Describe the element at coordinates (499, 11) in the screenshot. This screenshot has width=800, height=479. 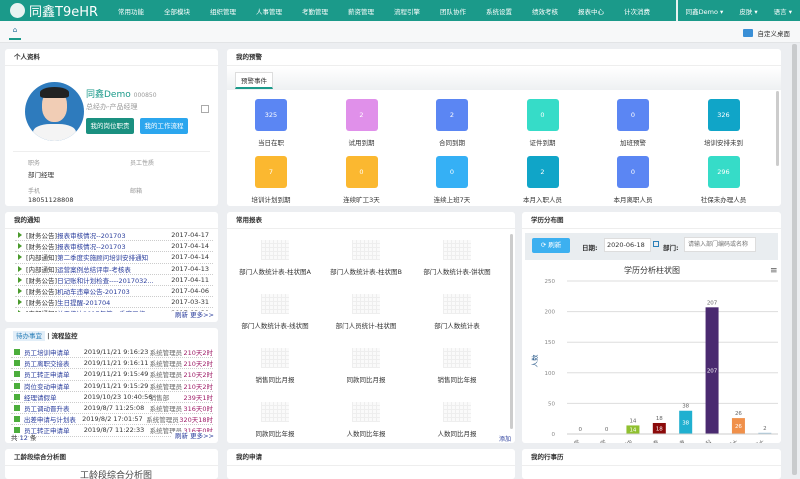
I see `nav-item: 系统设置` at that location.